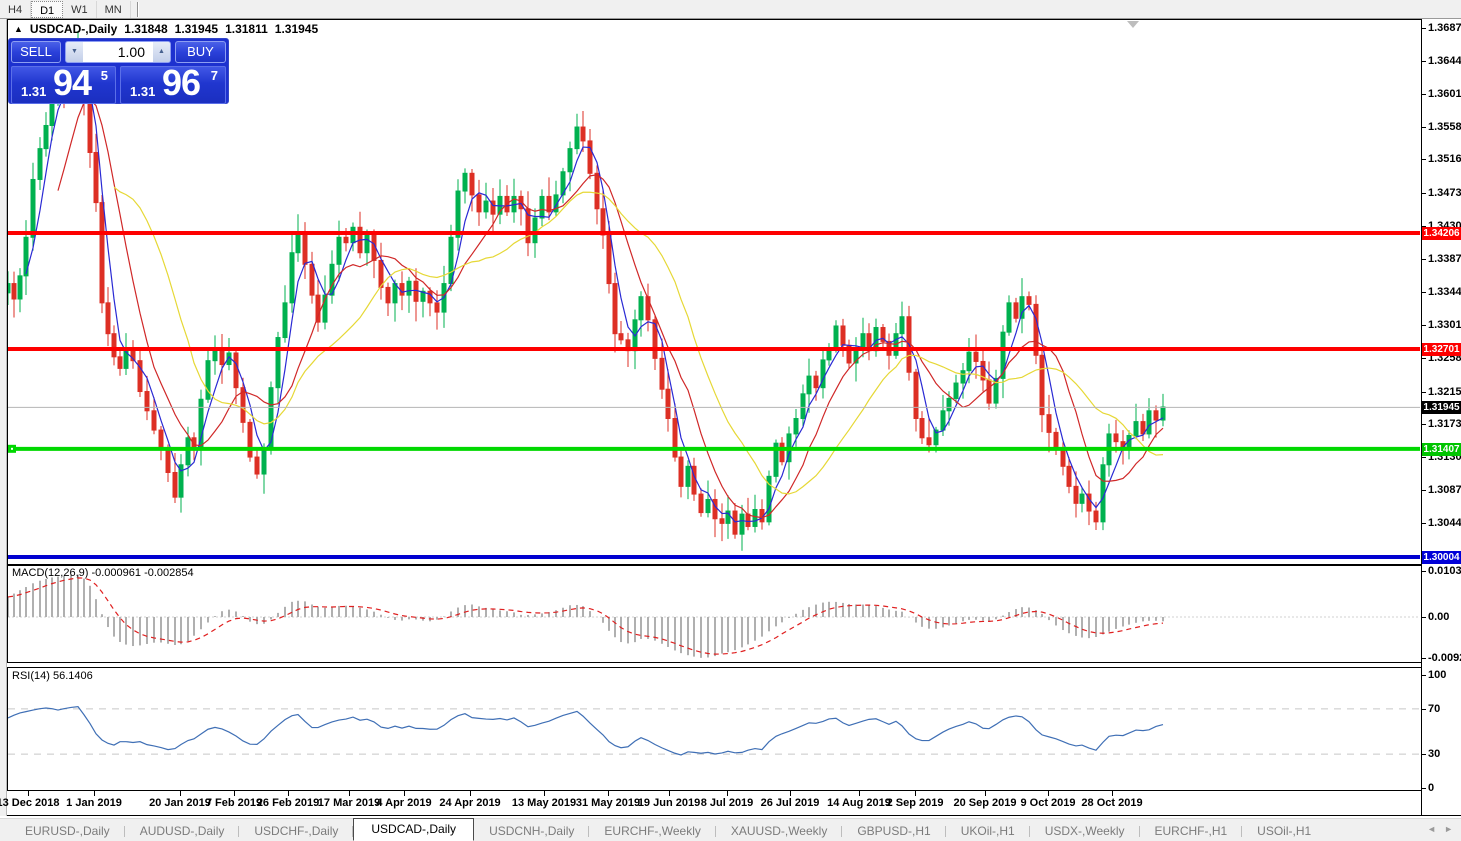  Describe the element at coordinates (18, 29) in the screenshot. I see `collapse-icon: ▲` at that location.